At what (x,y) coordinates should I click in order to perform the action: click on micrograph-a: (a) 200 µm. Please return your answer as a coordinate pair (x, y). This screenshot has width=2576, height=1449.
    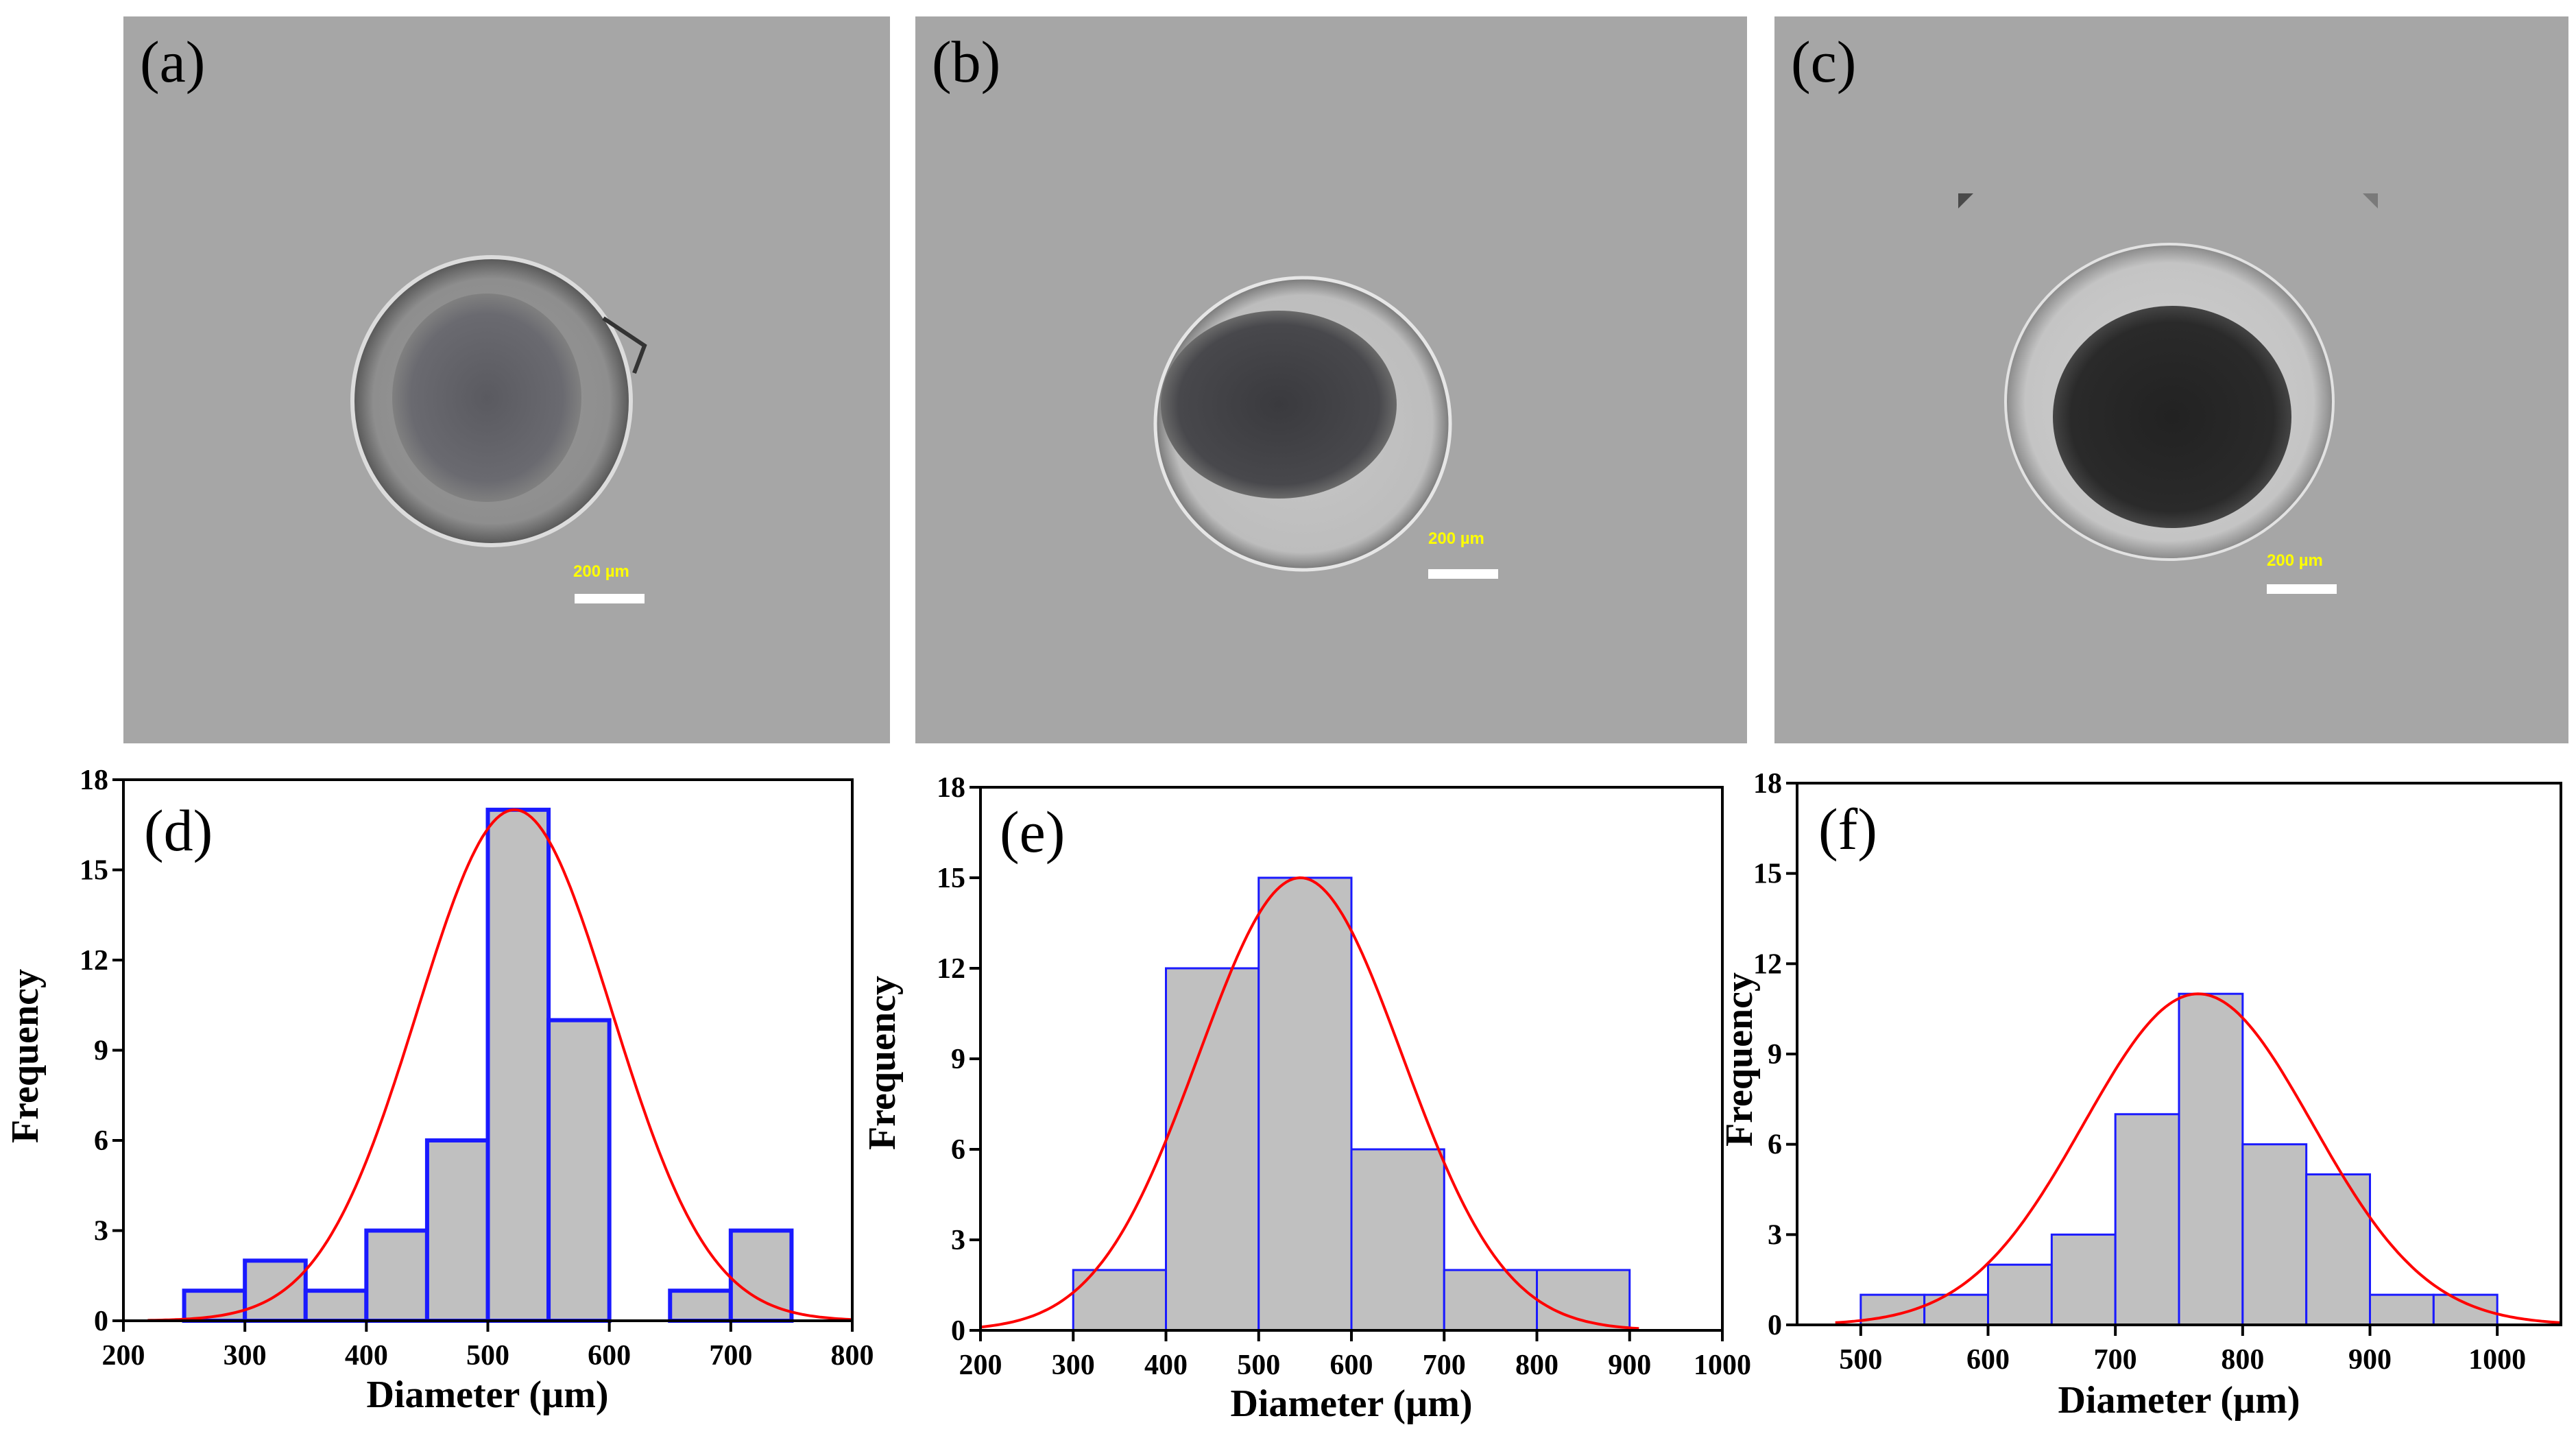
    Looking at the image, I should click on (507, 379).